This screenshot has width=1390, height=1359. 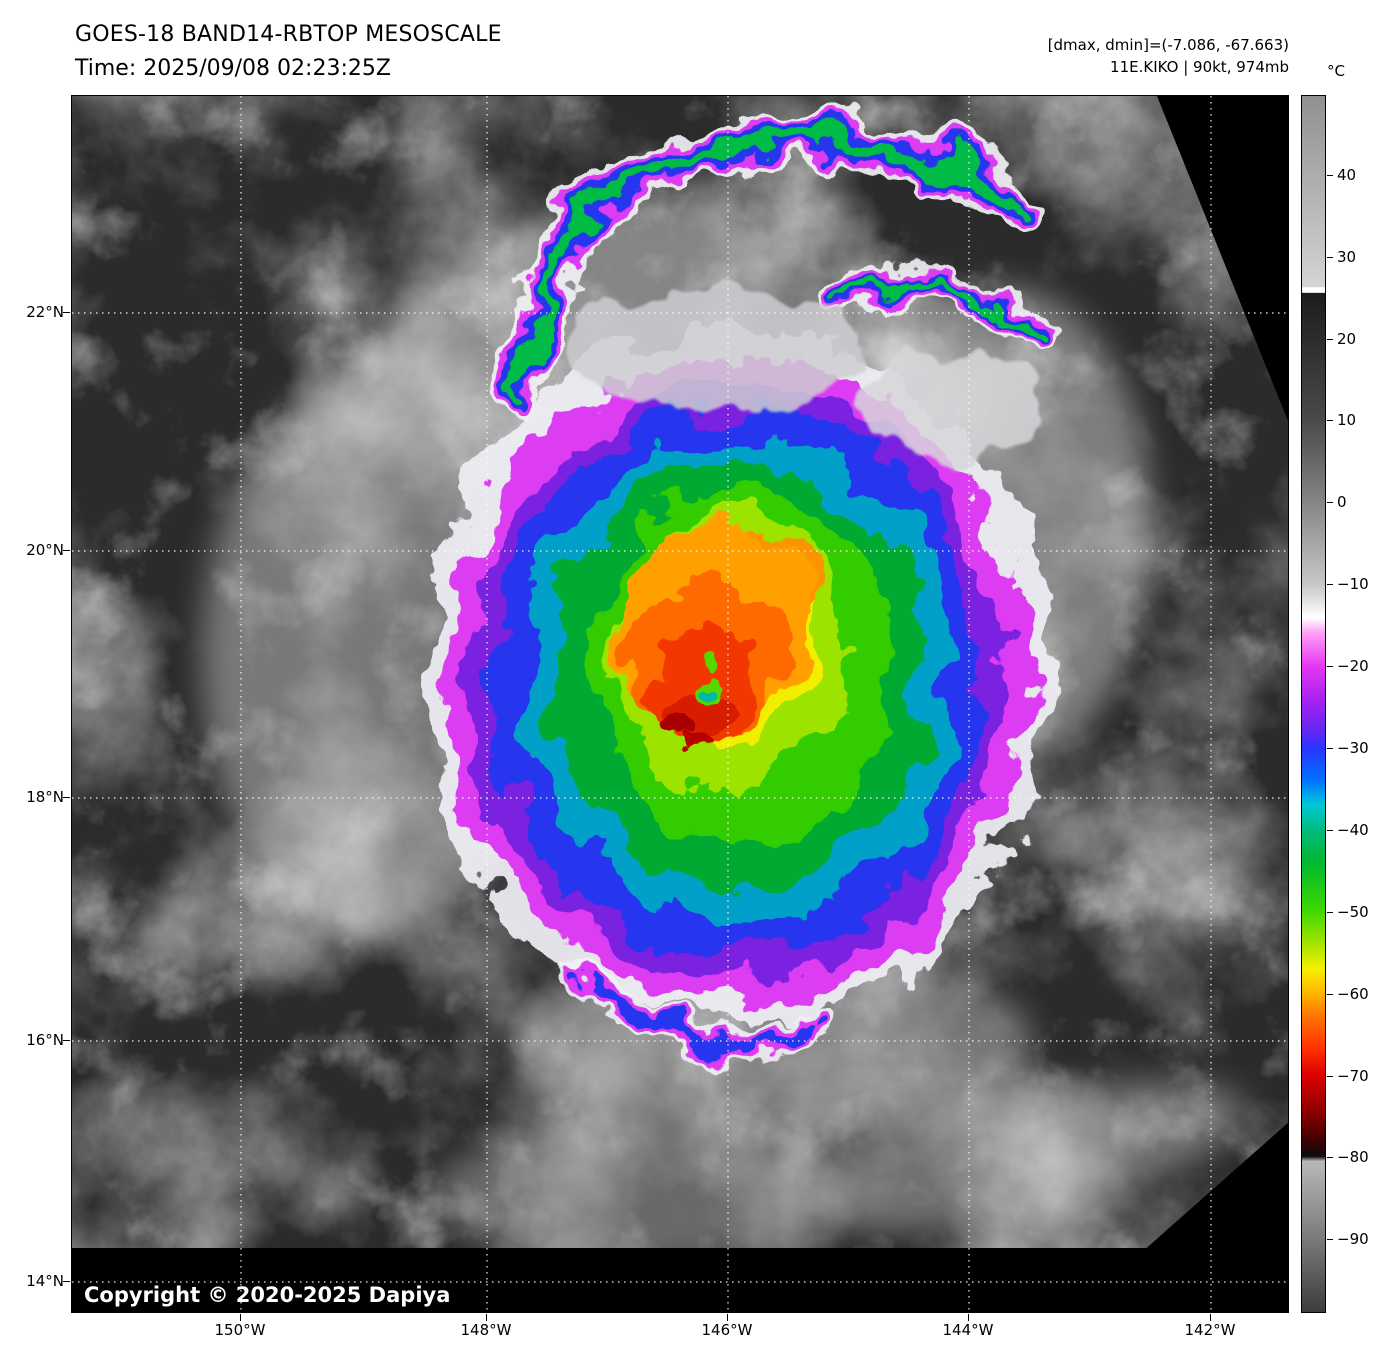 I want to click on colorbar-unit: °C, so click(x=1336, y=71).